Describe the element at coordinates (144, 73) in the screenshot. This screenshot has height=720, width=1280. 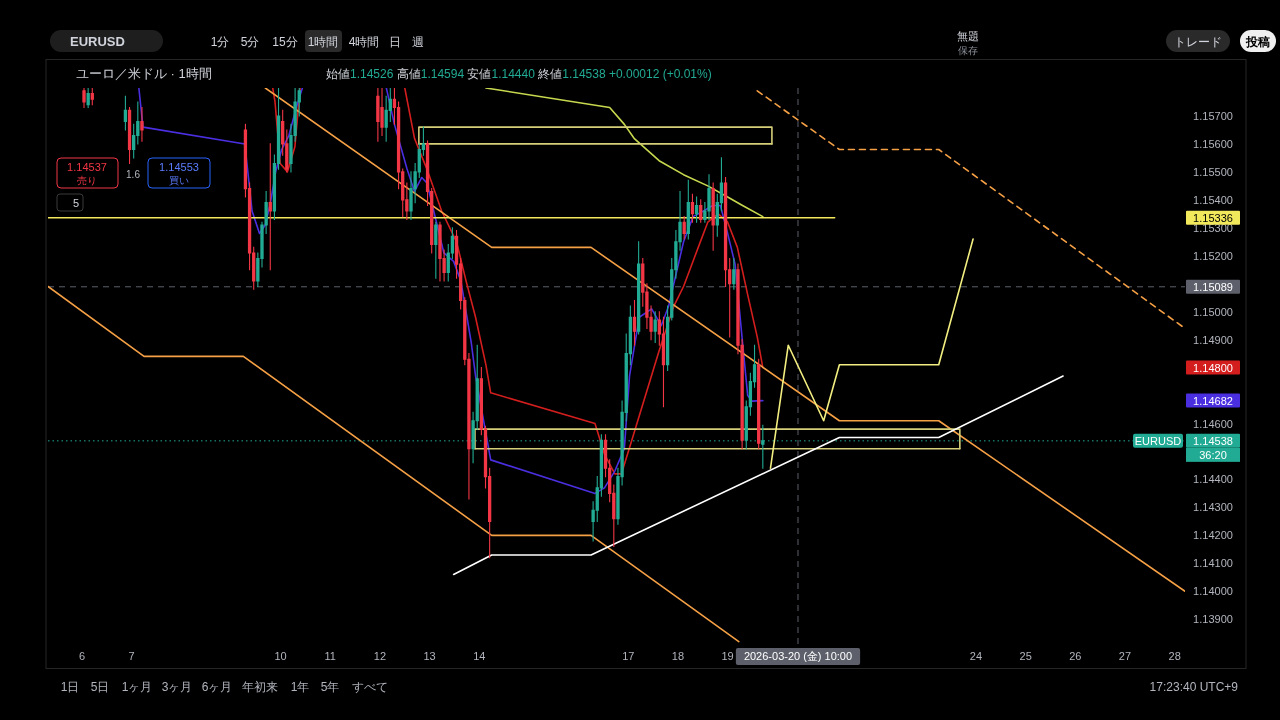
I see `chart-title: ユーロ／米ドル · 1時間` at that location.